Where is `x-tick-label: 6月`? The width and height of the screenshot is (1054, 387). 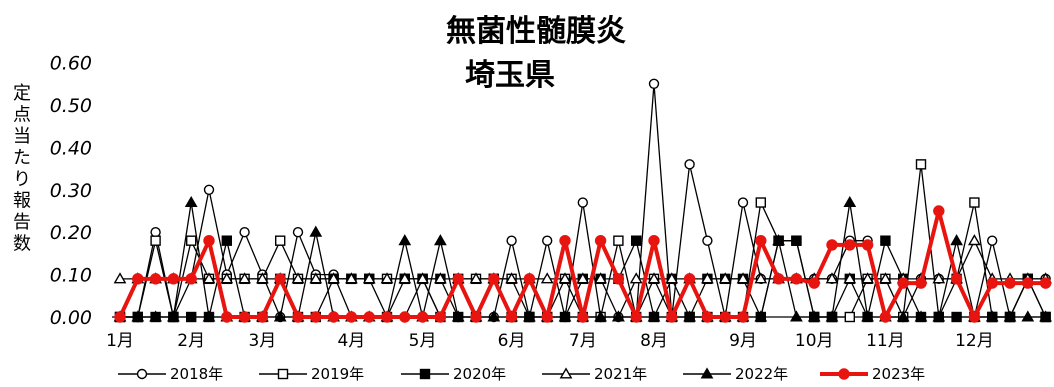
x-tick-label: 6月 is located at coordinates (512, 341).